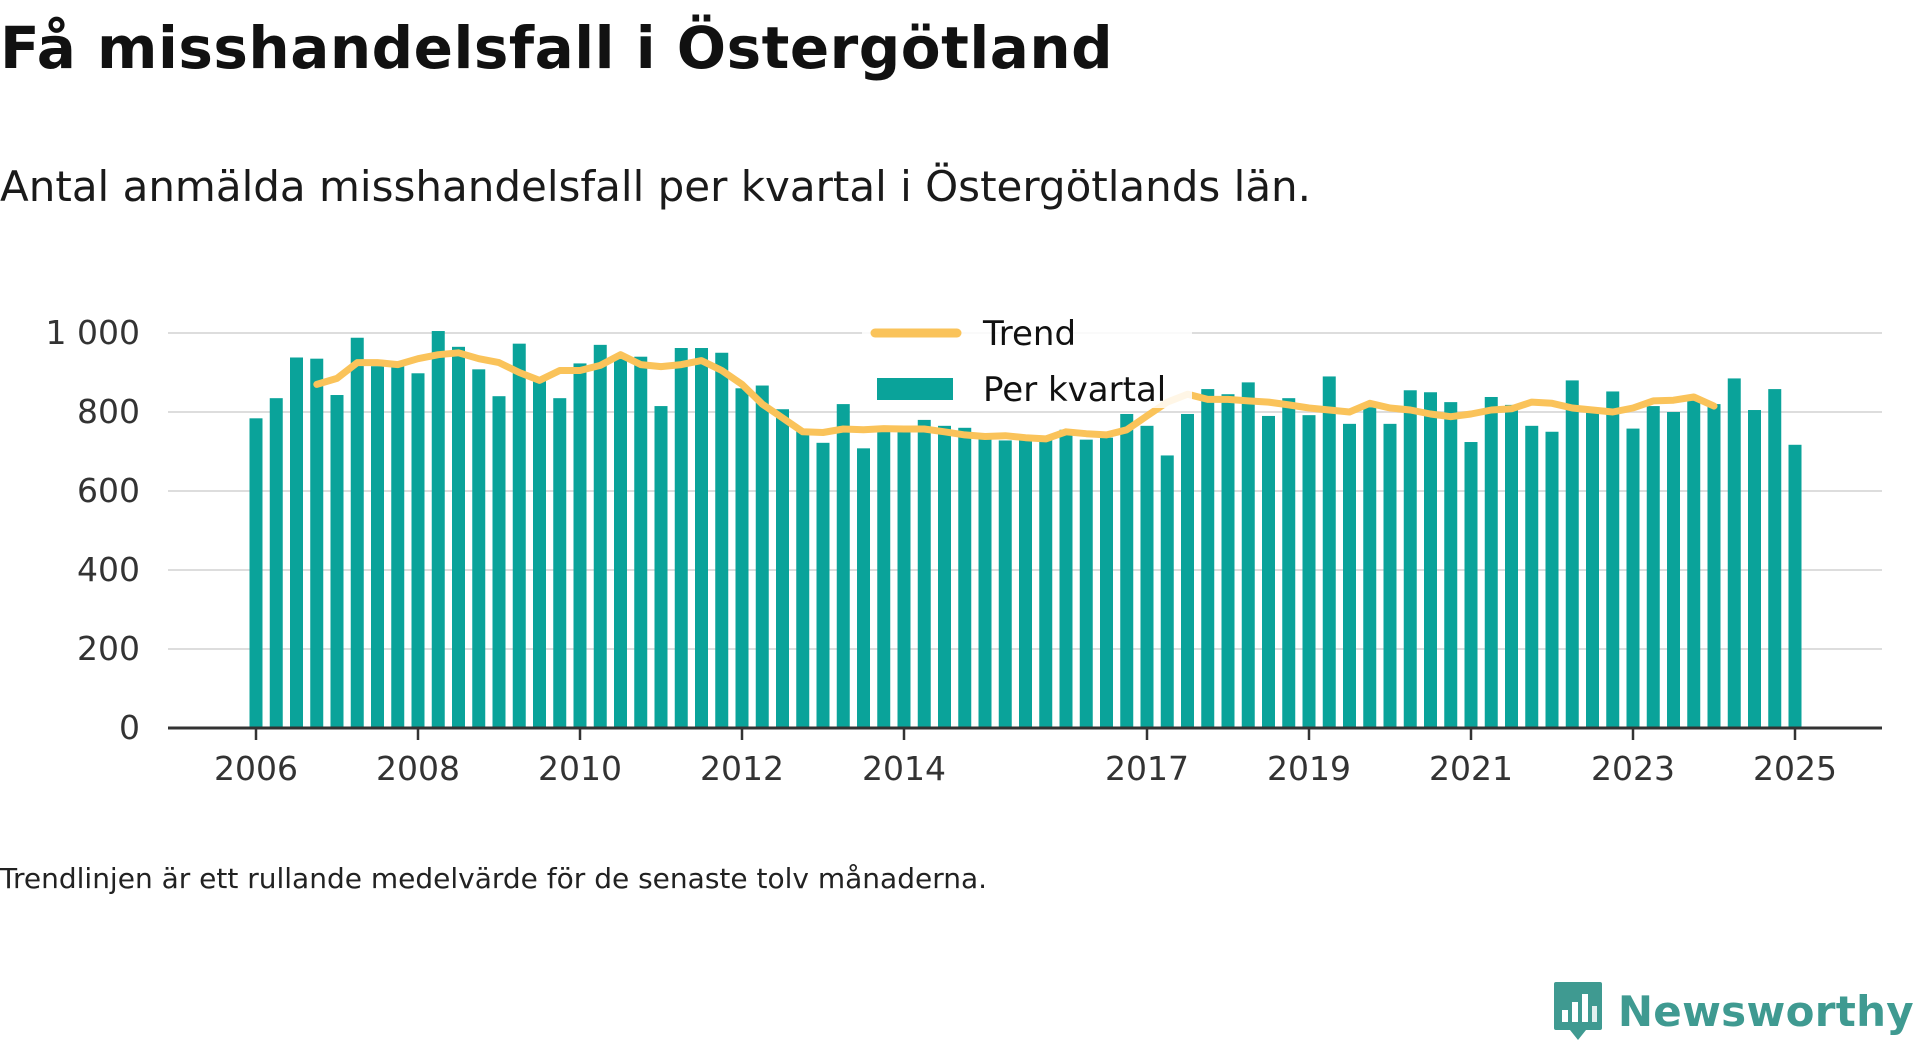 This screenshot has width=1920, height=1042. I want to click on x-tick-label: 2017, so click(1147, 768).